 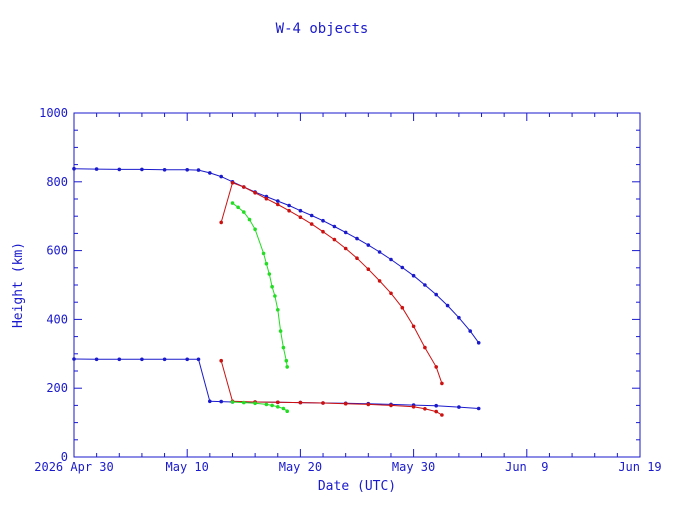 I want to click on x-tick-label: May 10, so click(x=187, y=467).